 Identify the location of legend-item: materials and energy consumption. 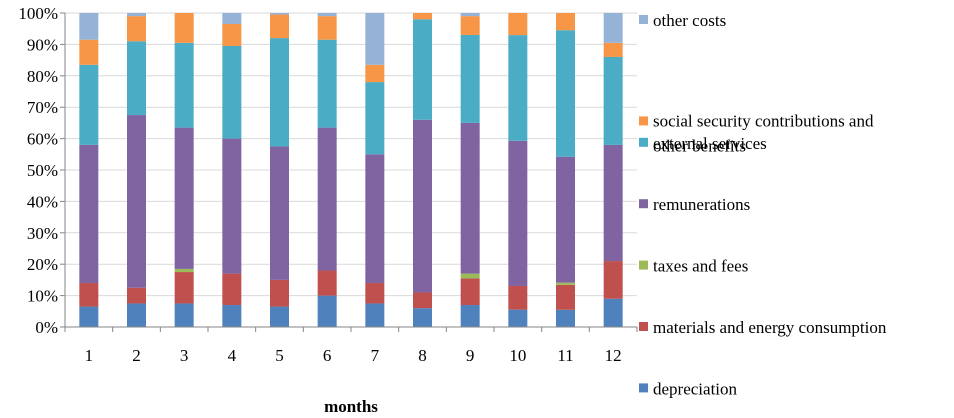
(763, 327).